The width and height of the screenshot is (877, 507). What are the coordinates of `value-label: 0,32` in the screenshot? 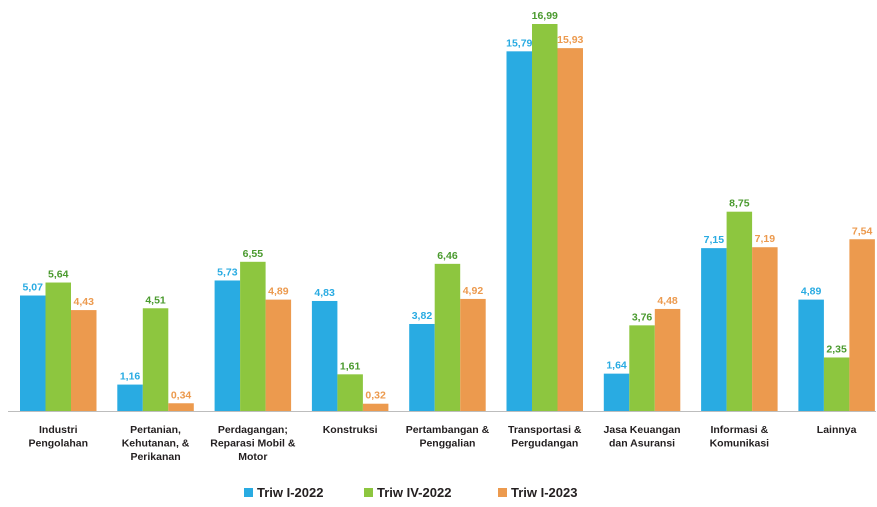 It's located at (375, 396).